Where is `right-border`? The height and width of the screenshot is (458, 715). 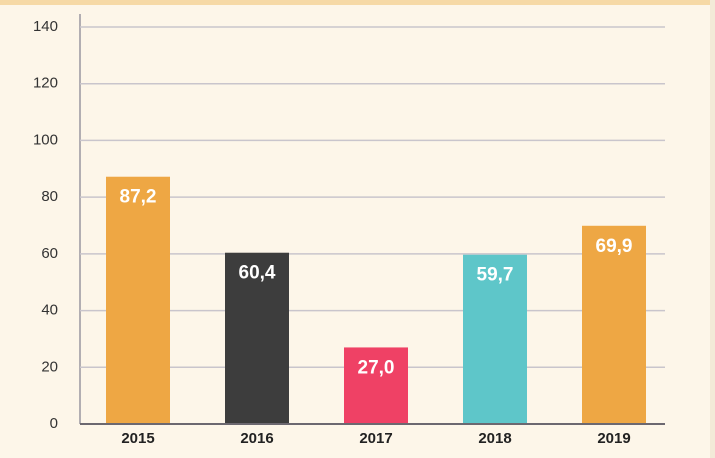
right-border is located at coordinates (712, 229).